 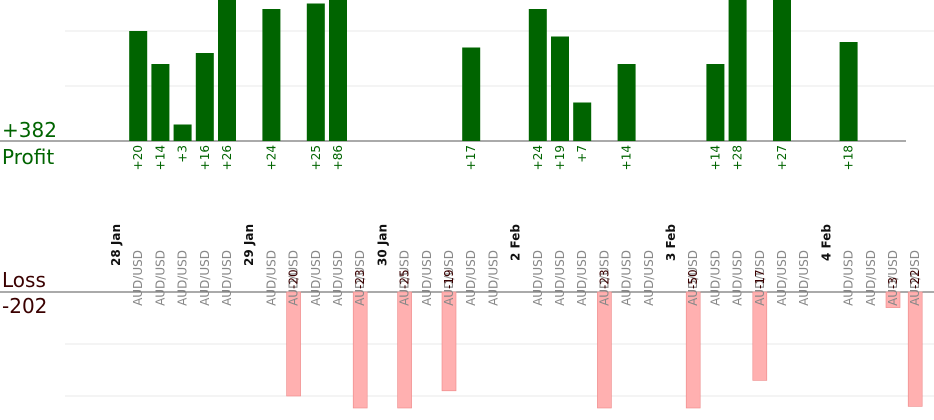 I want to click on loss-value-label: -19, so click(x=449, y=279).